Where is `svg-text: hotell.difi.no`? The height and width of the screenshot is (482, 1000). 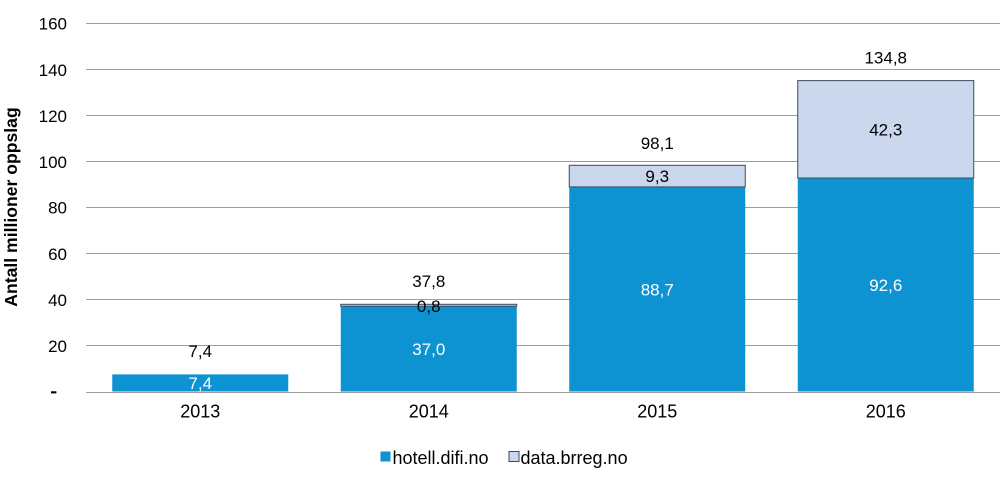 svg-text: hotell.difi.no is located at coordinates (441, 458).